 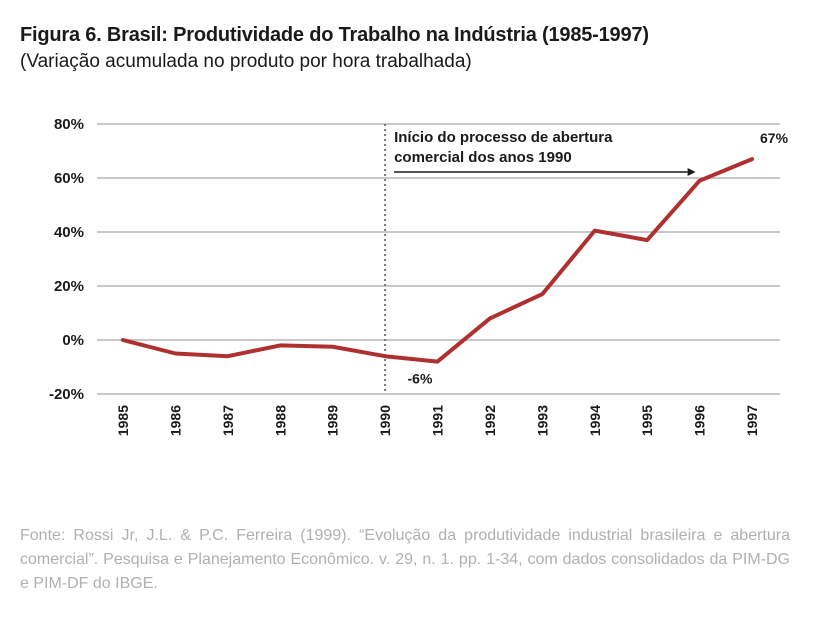 What do you see at coordinates (69, 232) in the screenshot?
I see `y-tick-label: 40%` at bounding box center [69, 232].